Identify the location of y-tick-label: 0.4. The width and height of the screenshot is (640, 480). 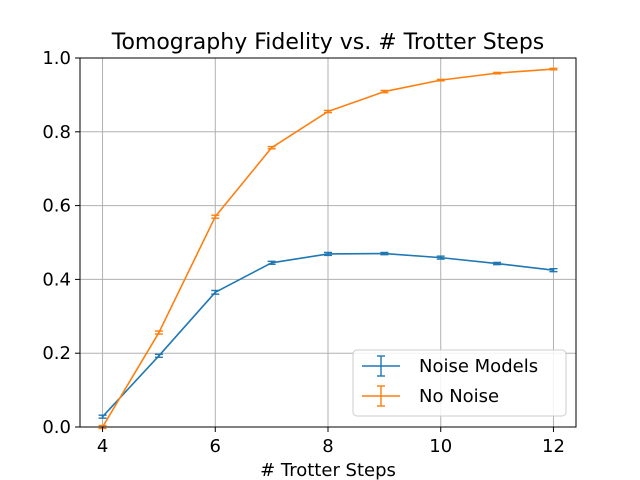
(56, 279).